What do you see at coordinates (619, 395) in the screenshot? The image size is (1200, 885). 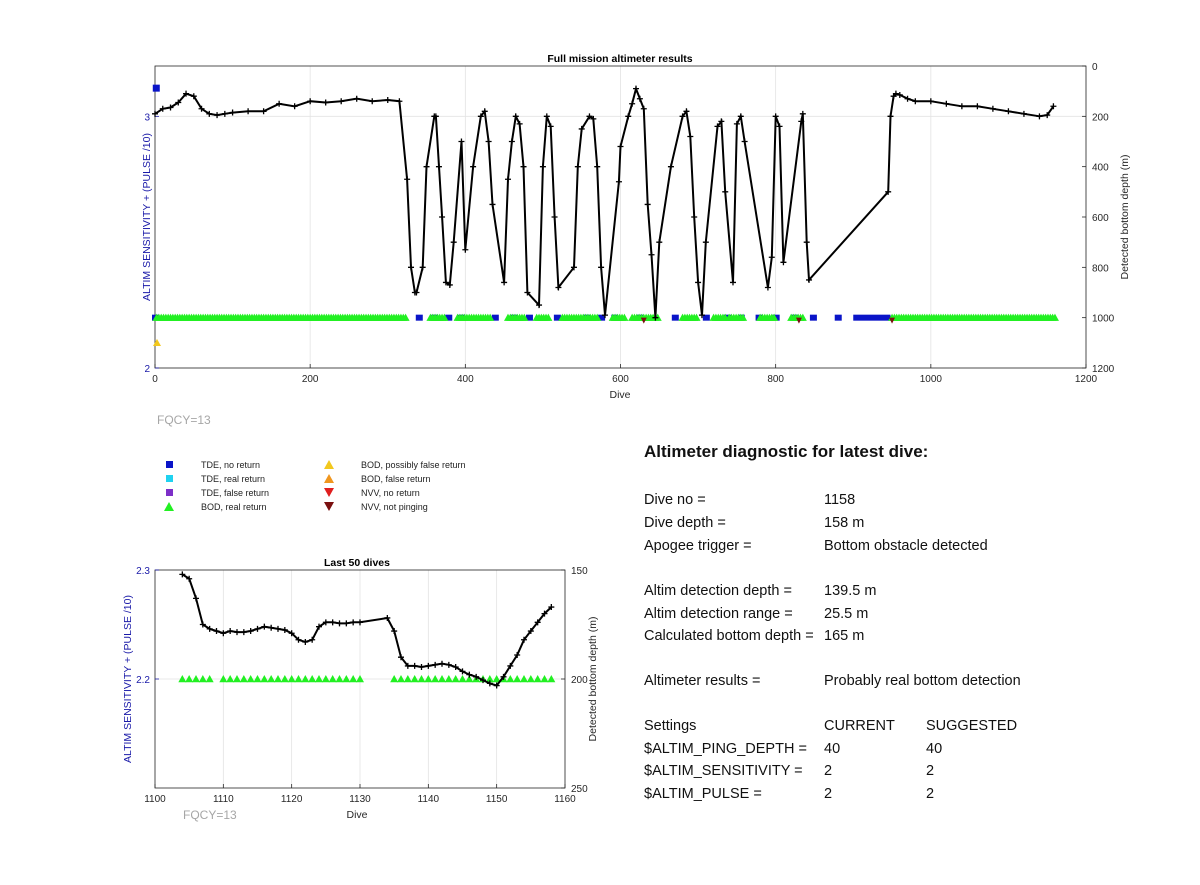 I see `top-chart-xlabel: Dive` at bounding box center [619, 395].